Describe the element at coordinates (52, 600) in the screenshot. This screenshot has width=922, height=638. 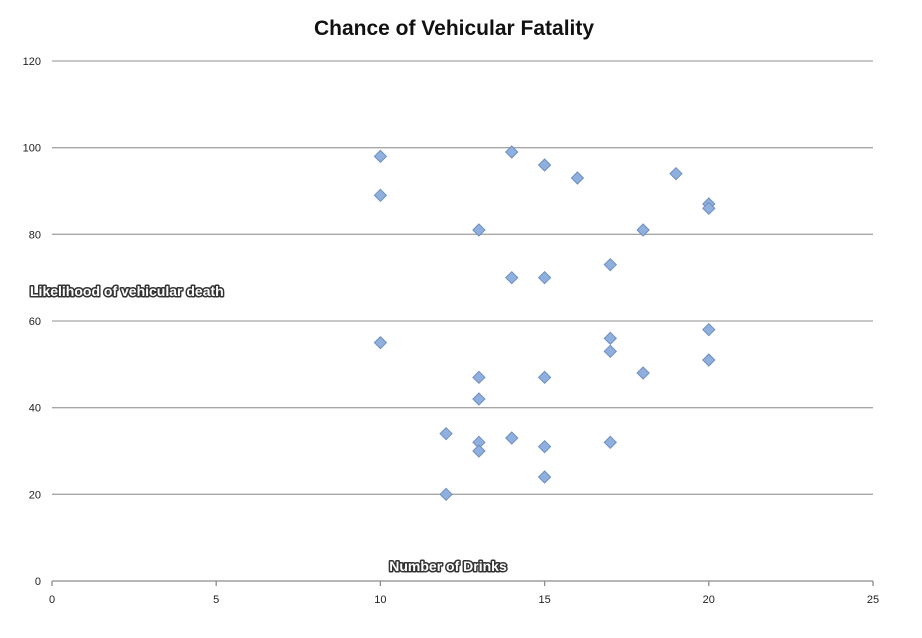
I see `x-tick-label: 0` at that location.